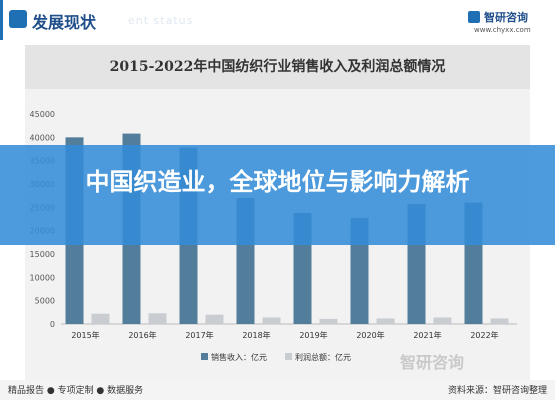 The width and height of the screenshot is (555, 400). What do you see at coordinates (497, 391) in the screenshot?
I see `footer-source: 资料来源：智研咨询整理` at bounding box center [497, 391].